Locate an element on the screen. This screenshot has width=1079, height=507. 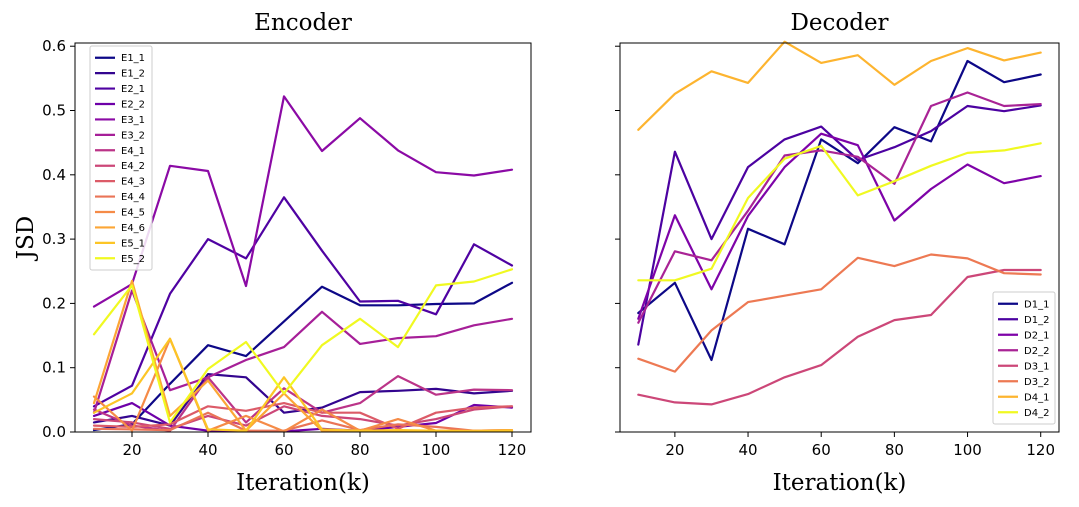
legend-label-D2_1: D2_1 is located at coordinates (1036, 335).